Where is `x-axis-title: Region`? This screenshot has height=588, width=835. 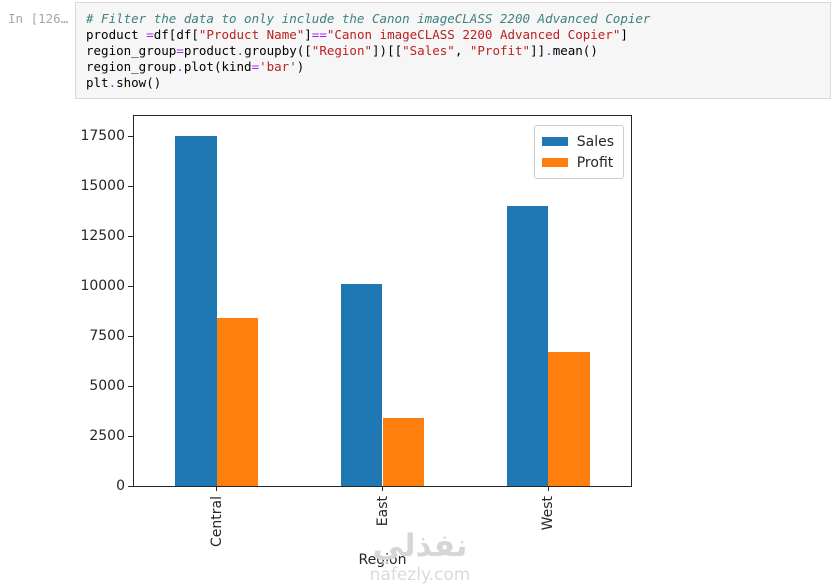
x-axis-title: Region is located at coordinates (382, 560).